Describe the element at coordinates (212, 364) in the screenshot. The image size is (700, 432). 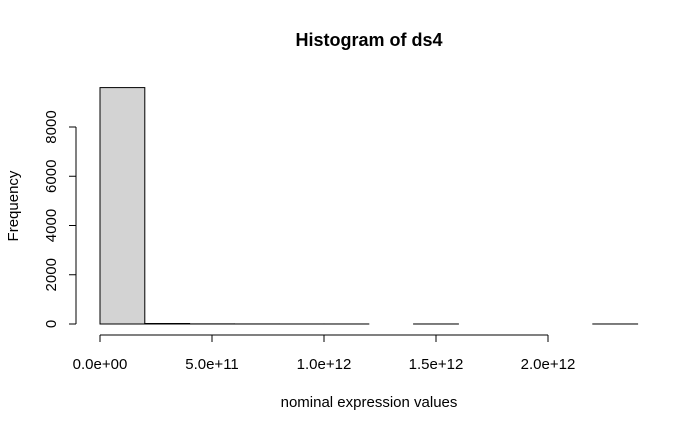
I see `x-tick-label: 5.0e+11` at that location.